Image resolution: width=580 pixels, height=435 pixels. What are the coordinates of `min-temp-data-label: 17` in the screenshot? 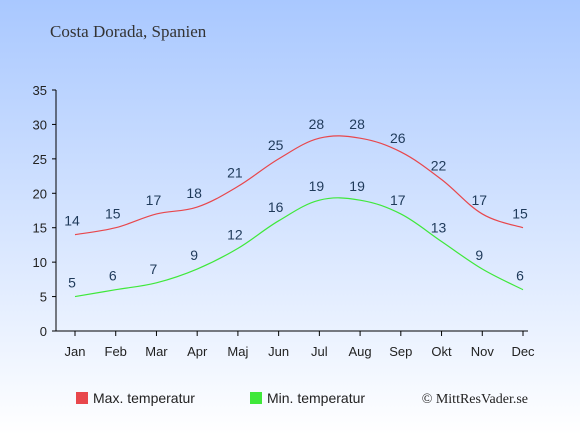 It's located at (398, 200).